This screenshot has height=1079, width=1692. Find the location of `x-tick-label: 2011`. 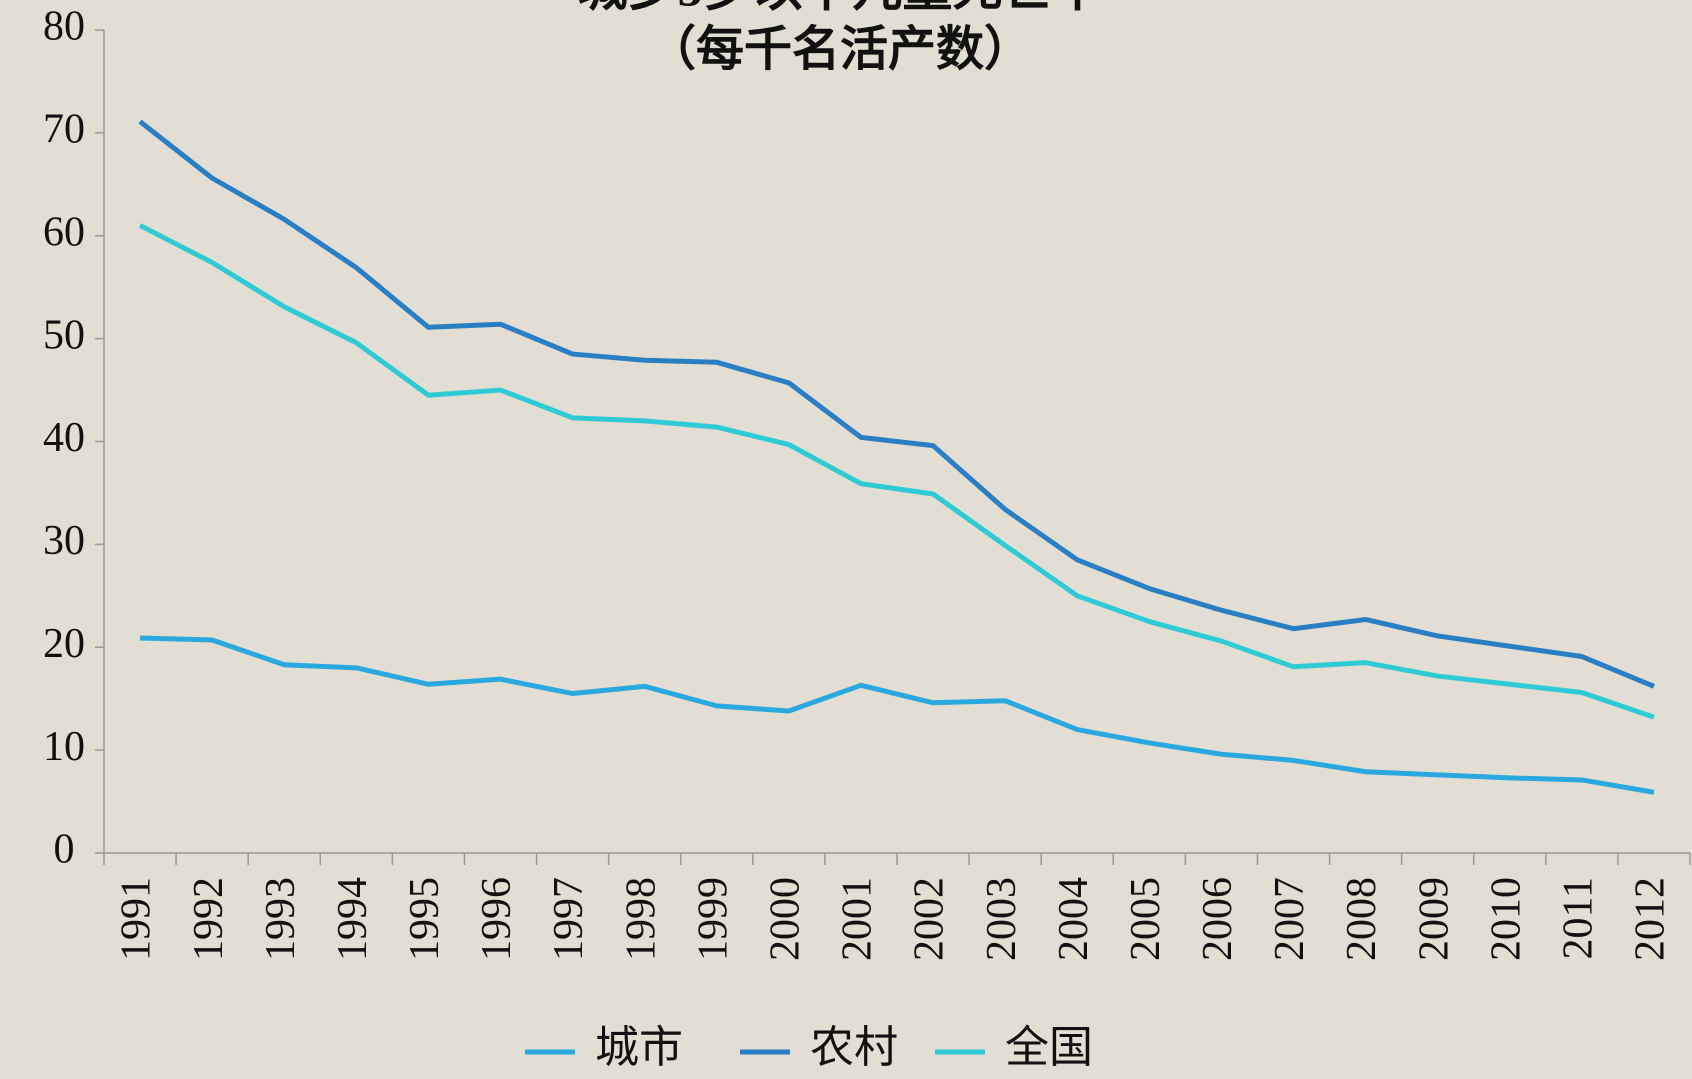

x-tick-label: 2011 is located at coordinates (1579, 918).